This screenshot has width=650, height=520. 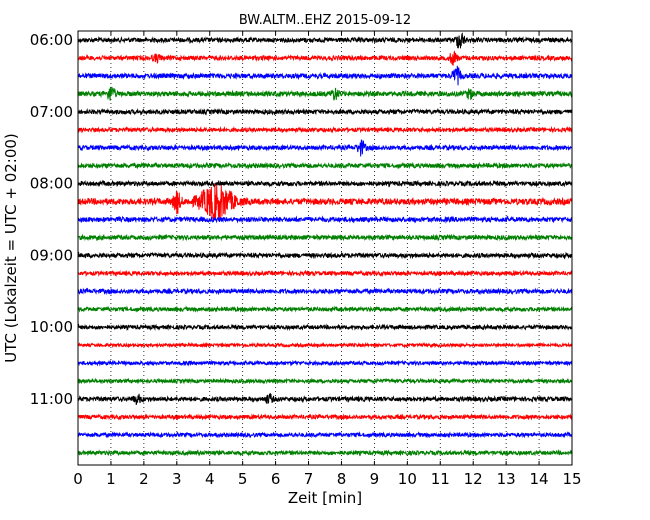 What do you see at coordinates (473, 479) in the screenshot?
I see `x-tick-label: 12` at bounding box center [473, 479].